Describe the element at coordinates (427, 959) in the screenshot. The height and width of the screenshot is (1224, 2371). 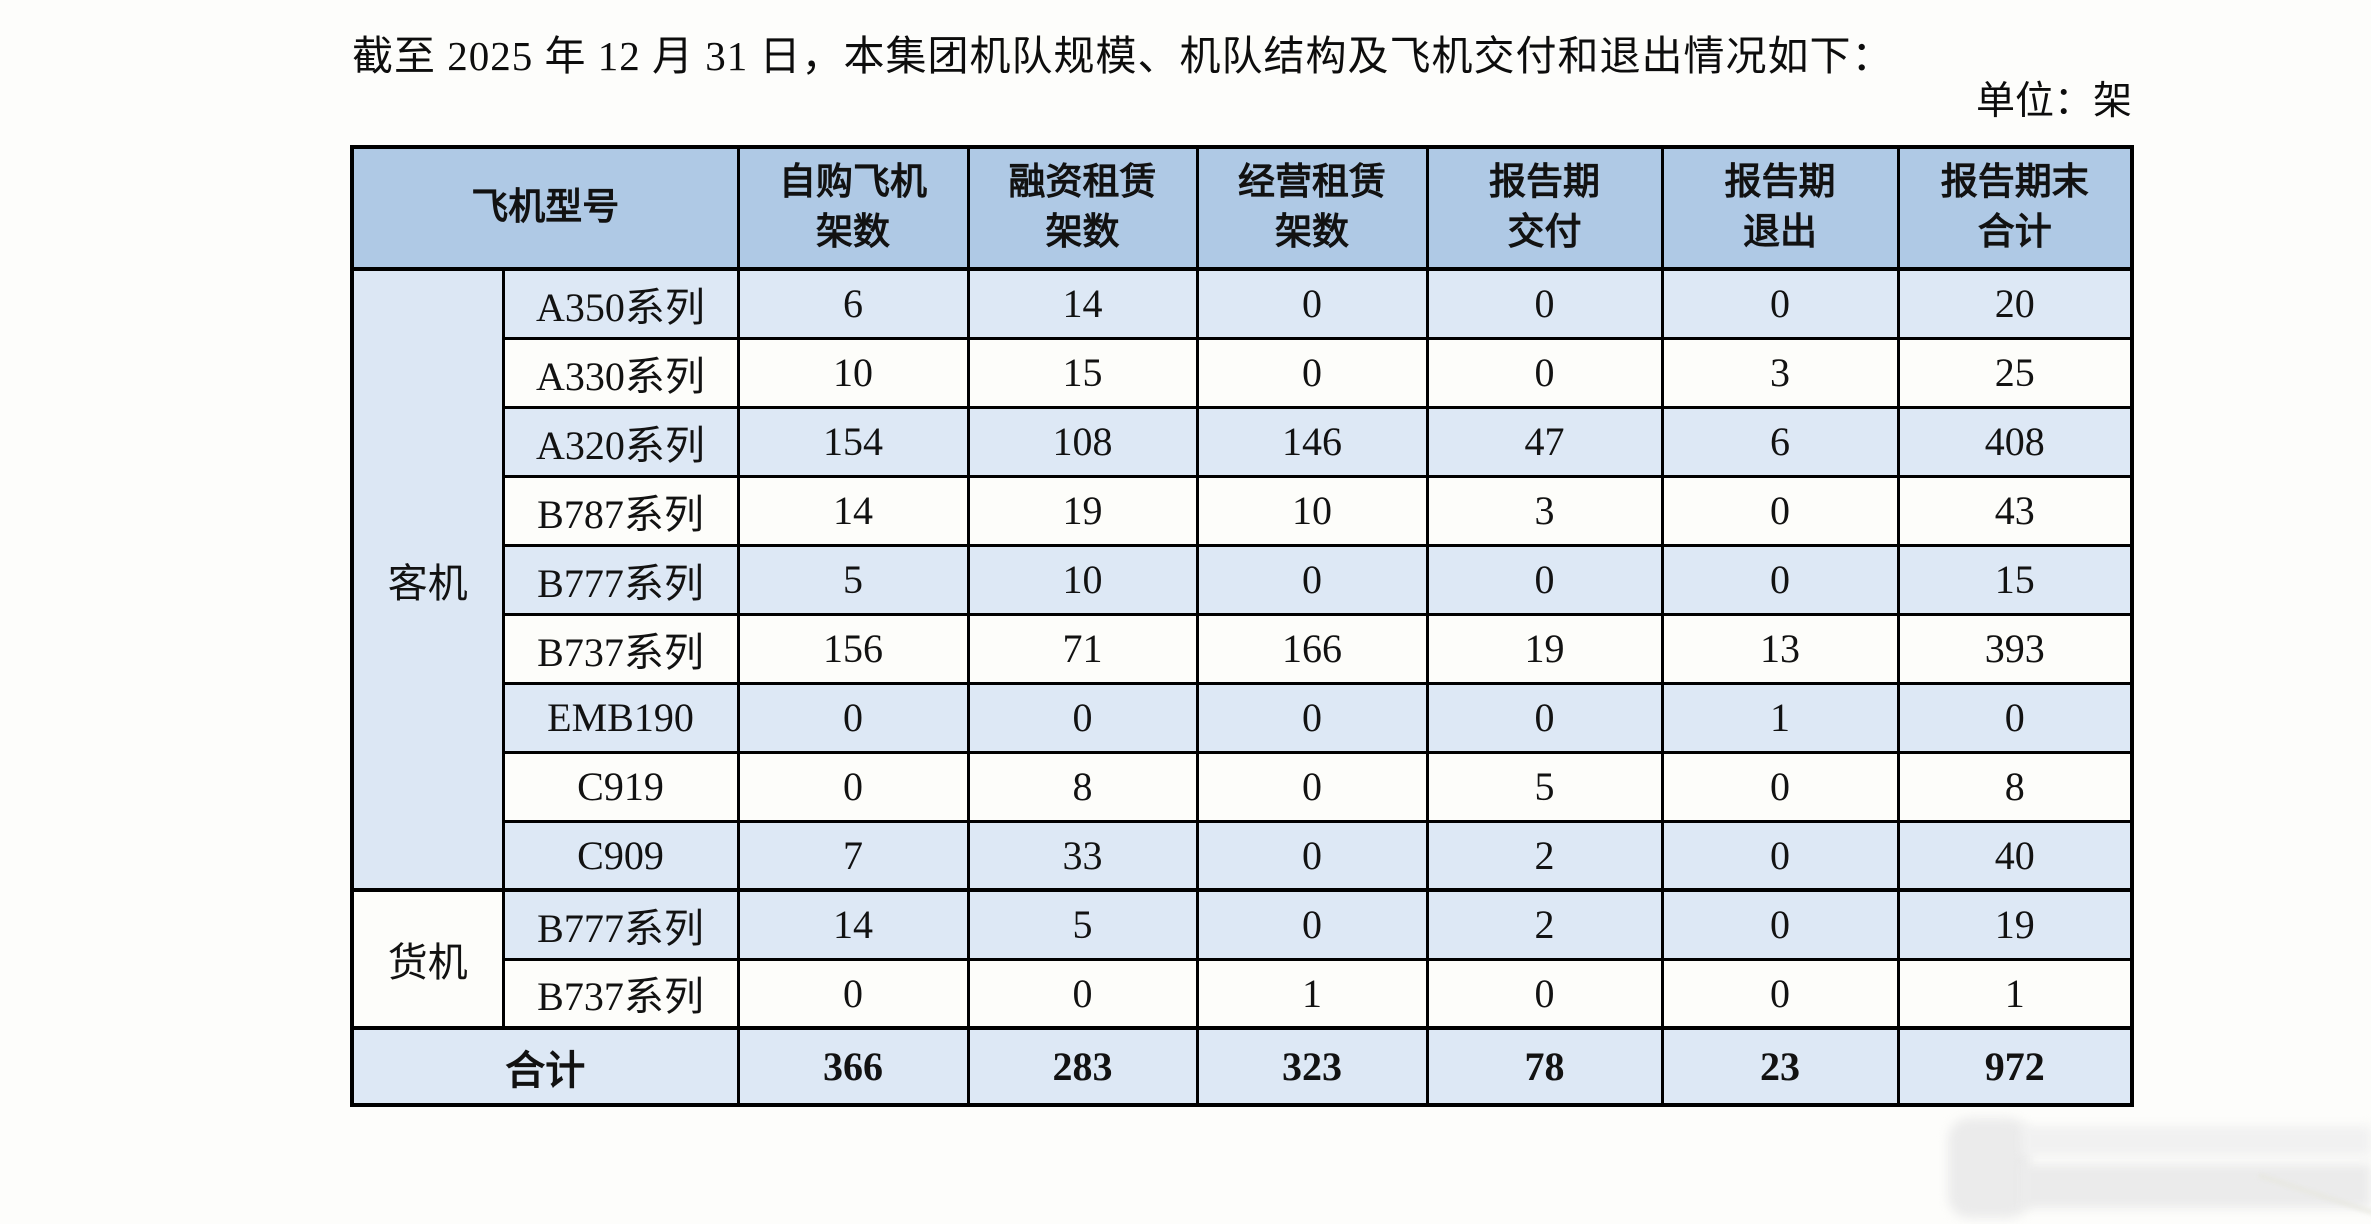
I see `group-label-cargo: 货机` at that location.